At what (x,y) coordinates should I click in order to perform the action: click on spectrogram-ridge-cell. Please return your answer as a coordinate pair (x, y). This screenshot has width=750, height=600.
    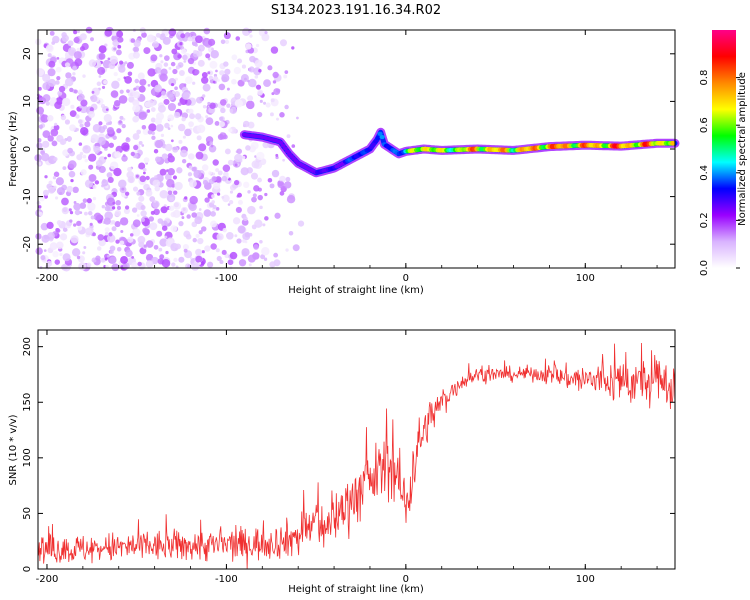
    Looking at the image, I should click on (382, 137).